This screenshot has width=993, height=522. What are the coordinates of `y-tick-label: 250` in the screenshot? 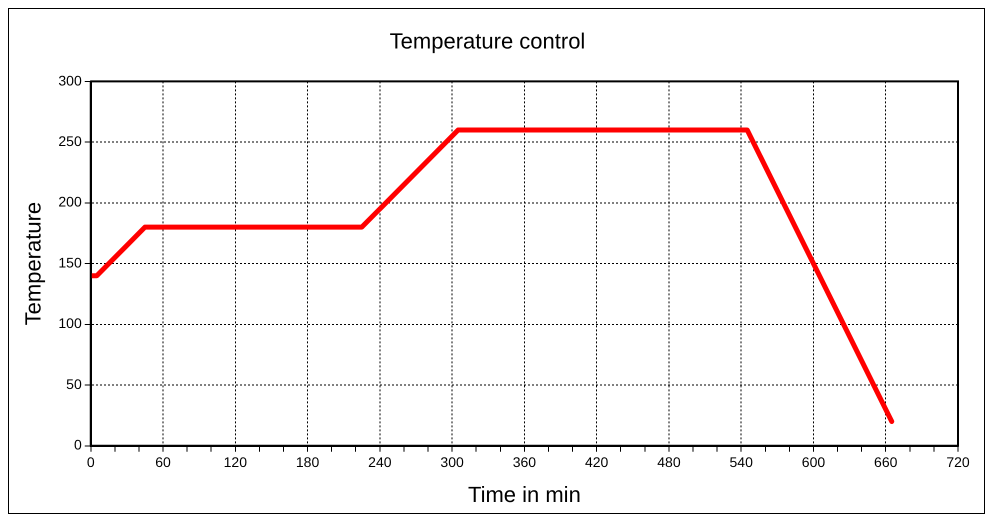 It's located at (70, 140).